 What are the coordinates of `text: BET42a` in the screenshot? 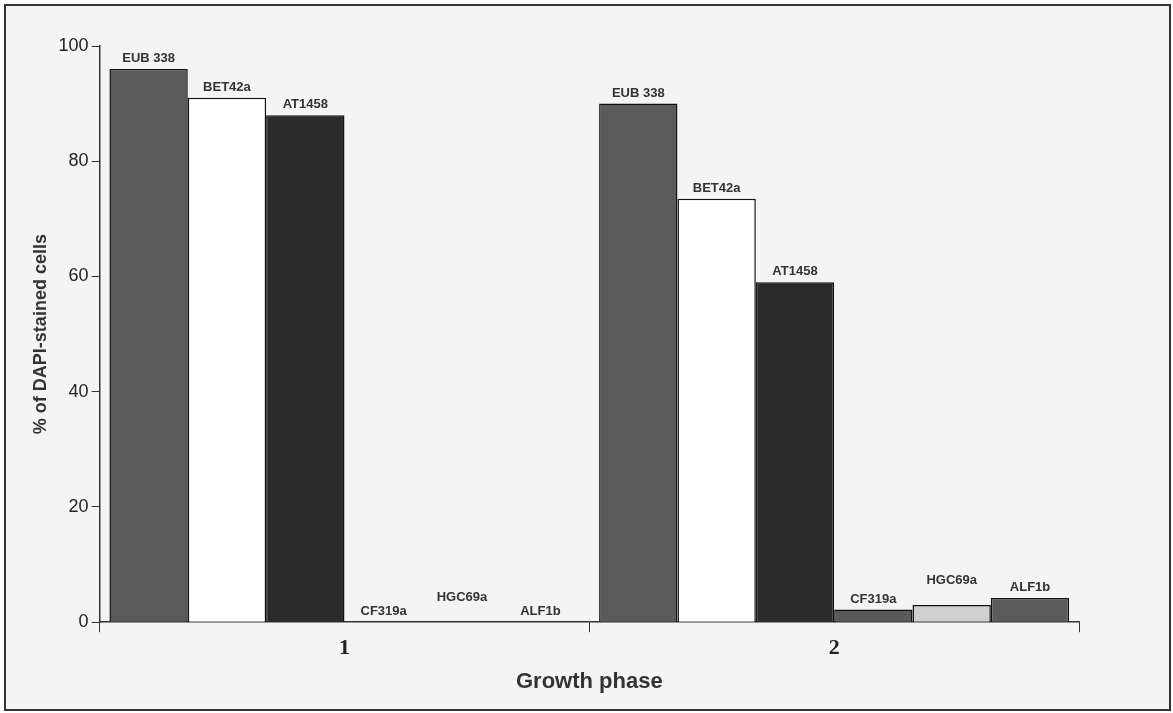 It's located at (227, 86).